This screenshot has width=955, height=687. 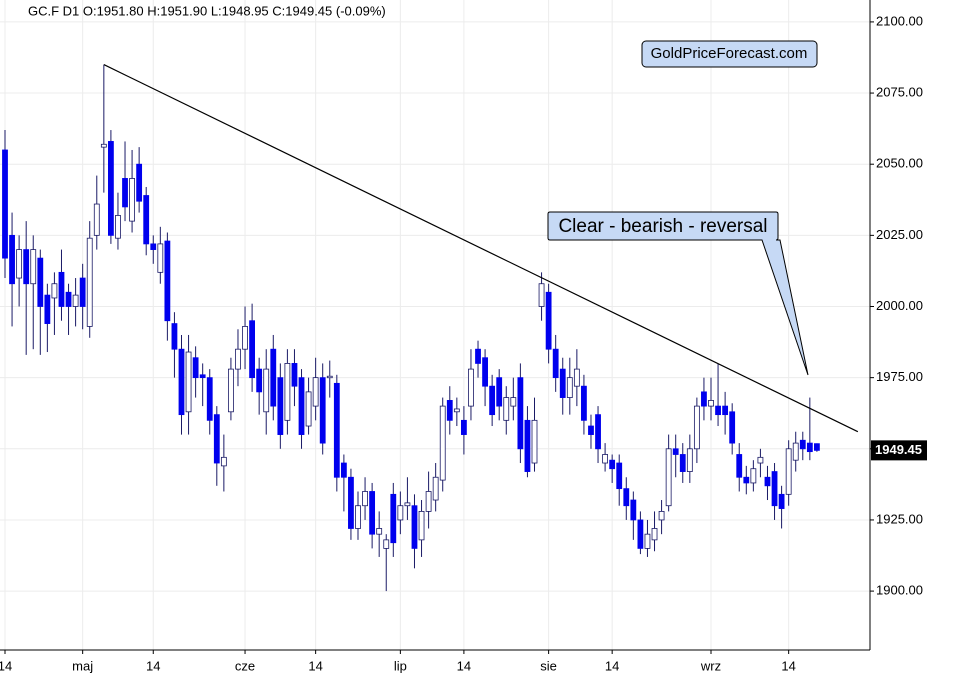 I want to click on y-tick-label: 1925.00, so click(x=899, y=518).